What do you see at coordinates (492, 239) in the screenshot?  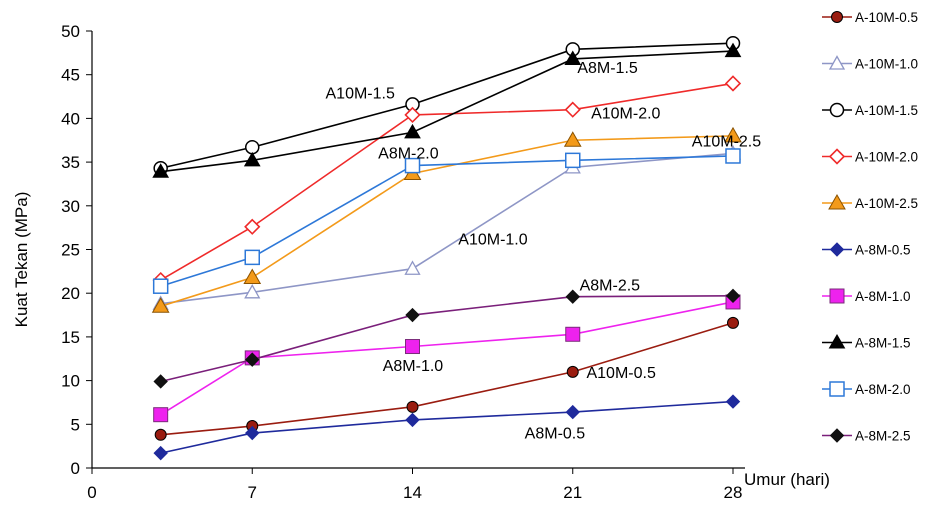 I see `annotation-label: A10M-1.0` at bounding box center [492, 239].